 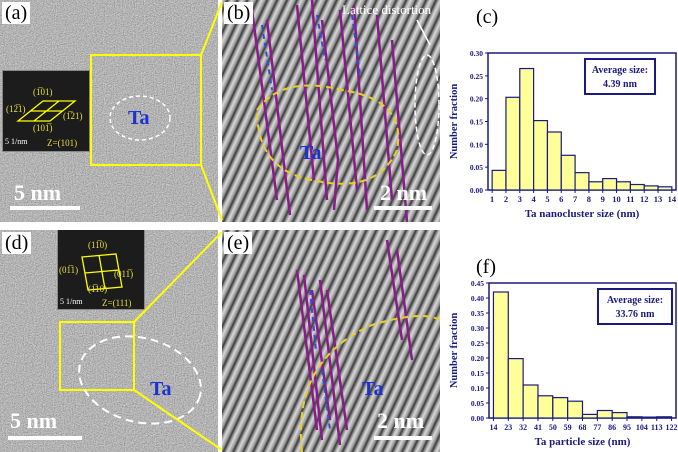 What do you see at coordinates (506, 199) in the screenshot?
I see `x-tick-label: 2` at bounding box center [506, 199].